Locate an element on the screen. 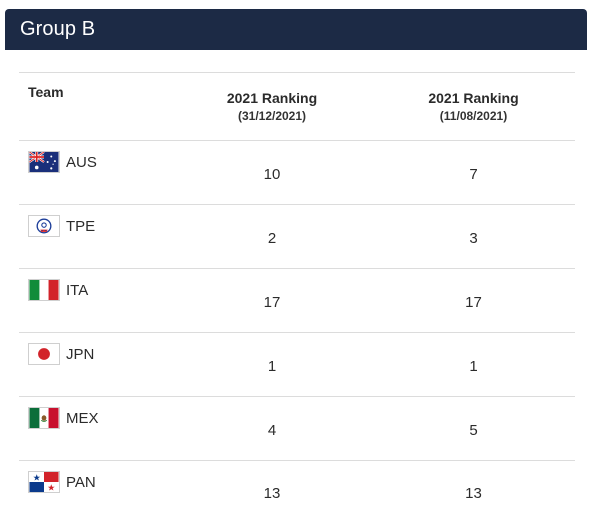  ranking-header-date: (31/12/2021) is located at coordinates (272, 116).